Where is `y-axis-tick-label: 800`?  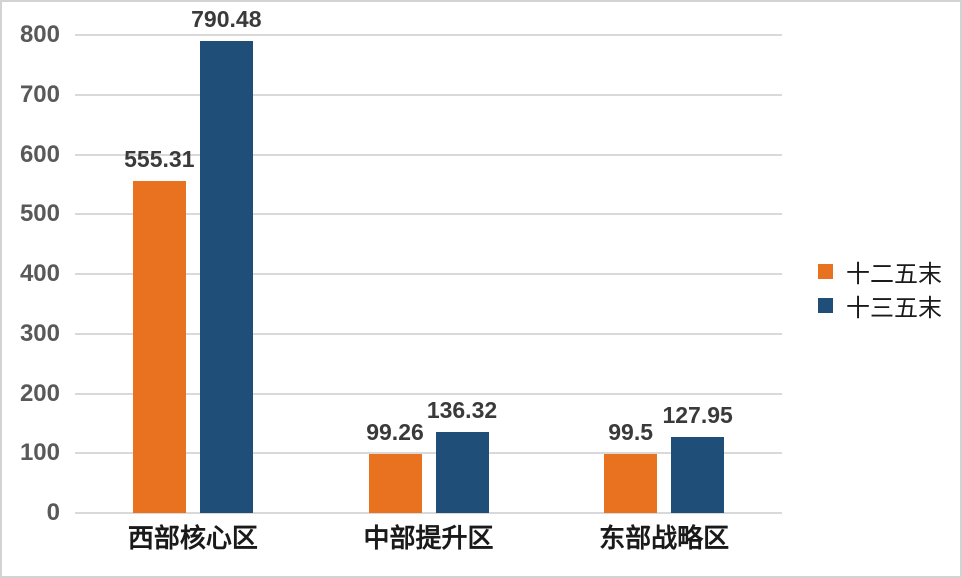 y-axis-tick-label: 800 is located at coordinates (39, 34).